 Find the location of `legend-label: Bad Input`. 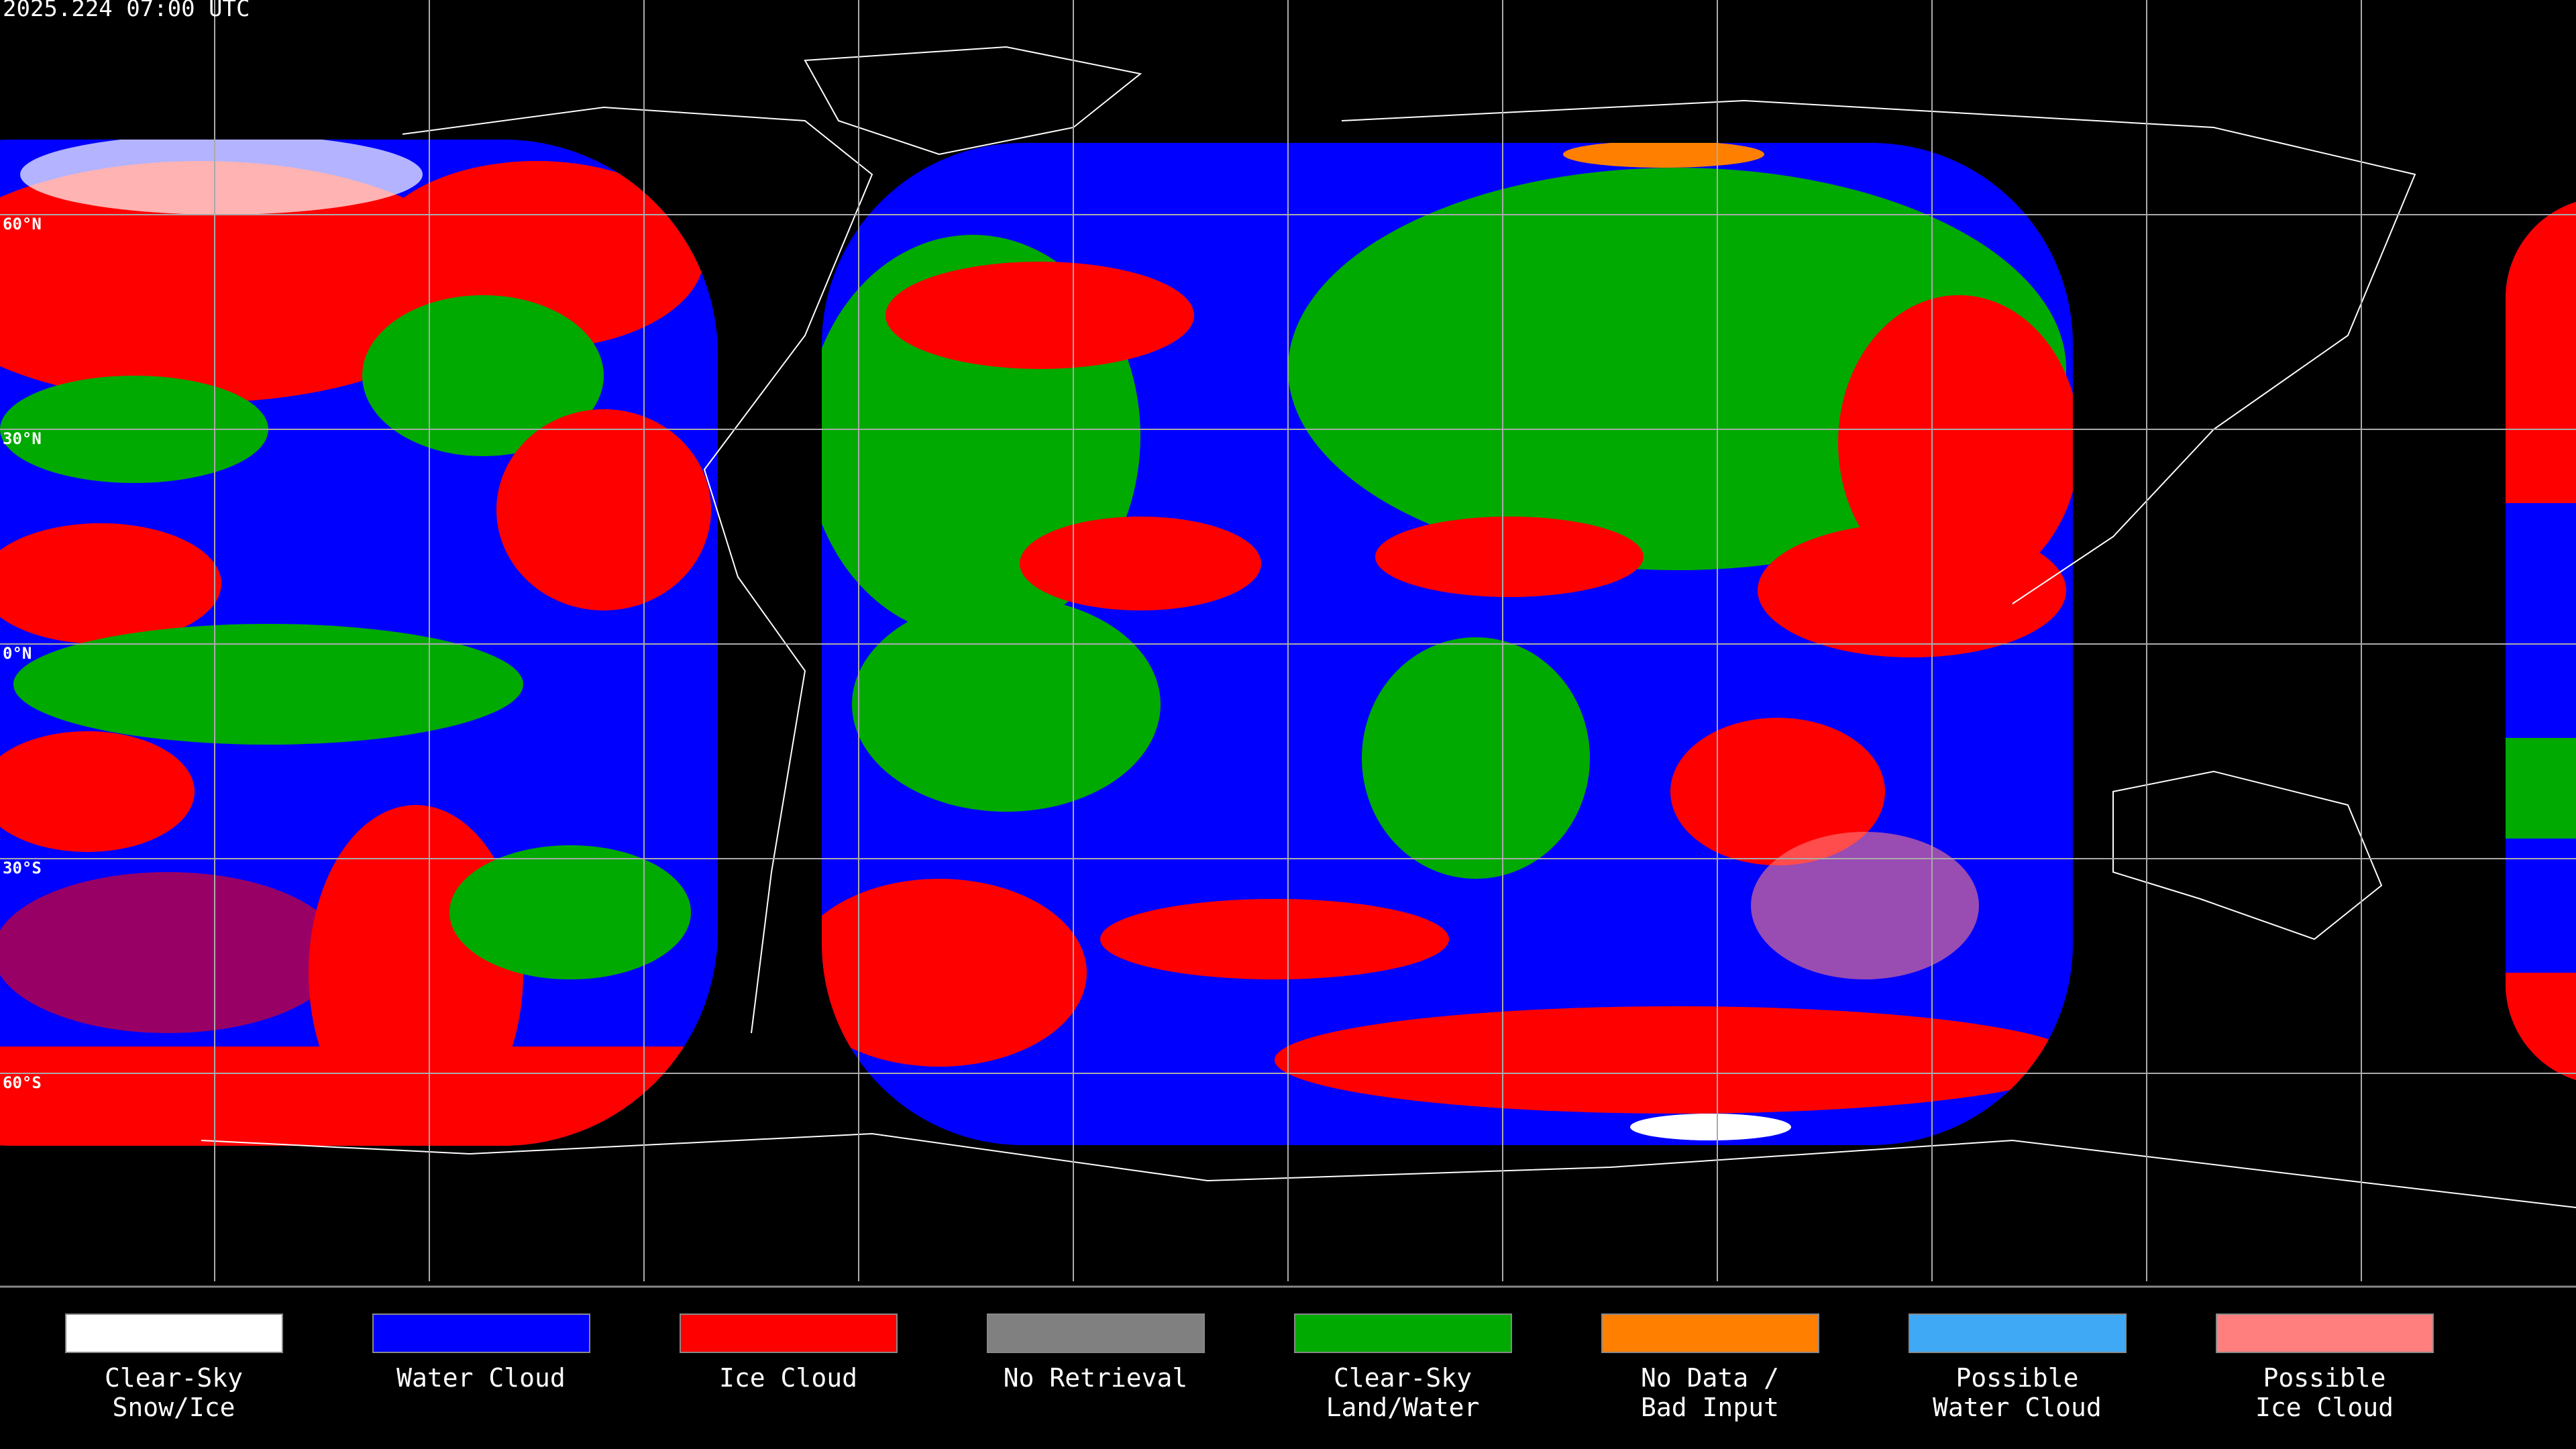

legend-label: Bad Input is located at coordinates (1710, 1407).